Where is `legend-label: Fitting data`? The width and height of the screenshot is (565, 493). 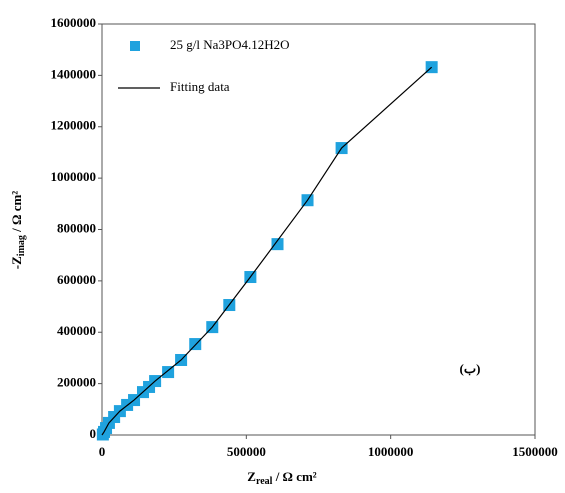 legend-label: Fitting data is located at coordinates (200, 86).